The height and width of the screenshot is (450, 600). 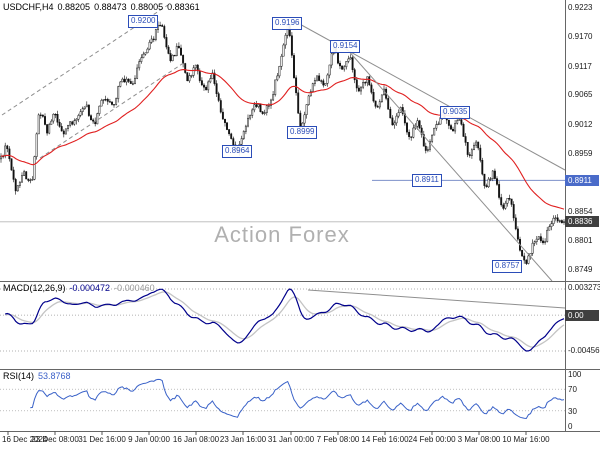 What do you see at coordinates (580, 211) in the screenshot?
I see `price-axis-label: 0.8854` at bounding box center [580, 211].